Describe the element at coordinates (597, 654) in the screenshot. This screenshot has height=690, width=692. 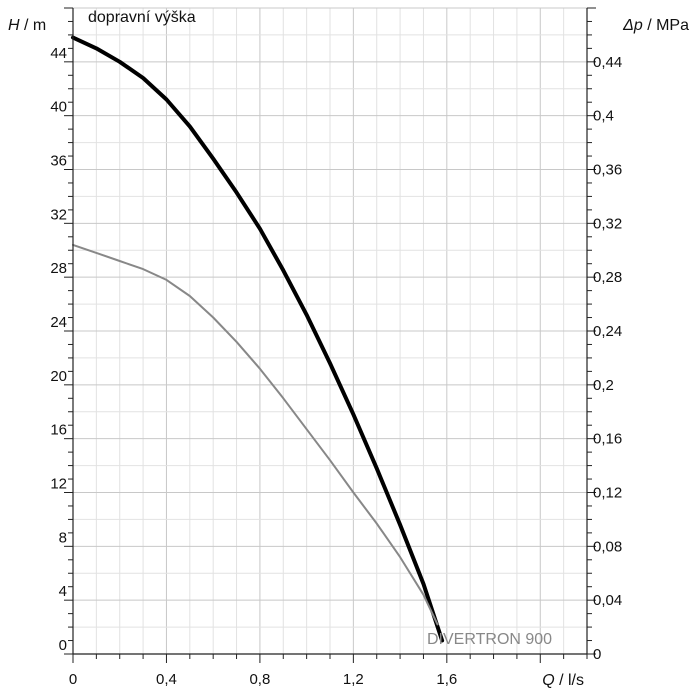
I see `right-axis-tick-label: 0` at that location.